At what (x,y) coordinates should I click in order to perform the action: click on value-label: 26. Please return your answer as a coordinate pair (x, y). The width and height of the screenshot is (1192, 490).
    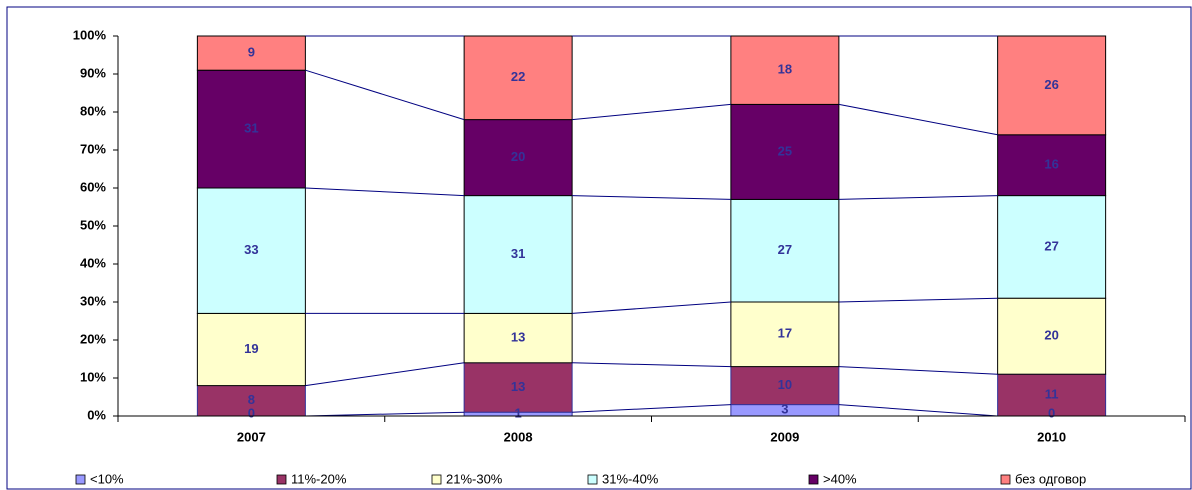
    Looking at the image, I should click on (1051, 84).